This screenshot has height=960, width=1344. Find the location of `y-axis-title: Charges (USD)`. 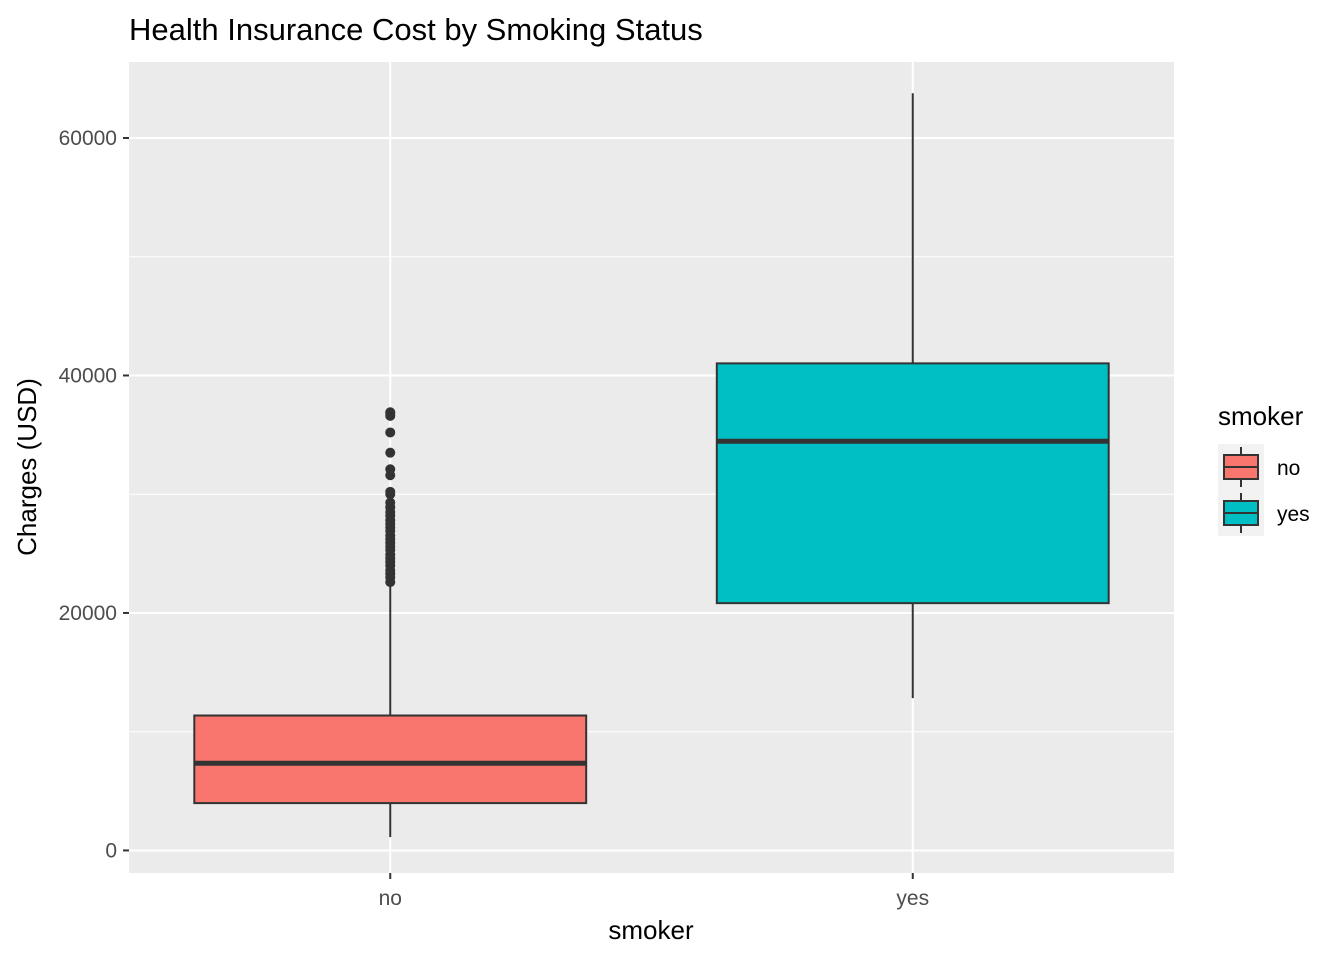

y-axis-title: Charges (USD) is located at coordinates (27, 467).